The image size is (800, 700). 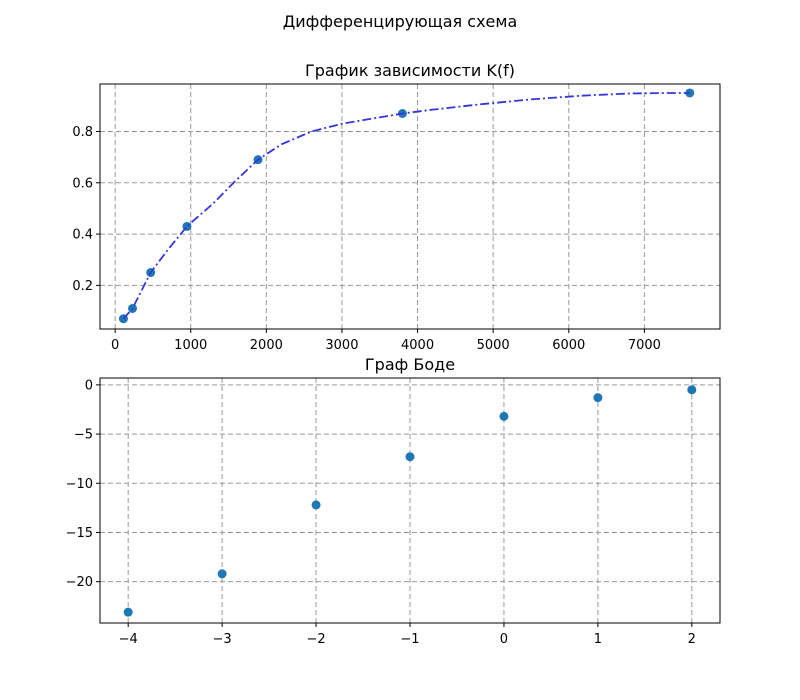 What do you see at coordinates (266, 345) in the screenshot?
I see `kf-x-tick-label: 2000` at bounding box center [266, 345].